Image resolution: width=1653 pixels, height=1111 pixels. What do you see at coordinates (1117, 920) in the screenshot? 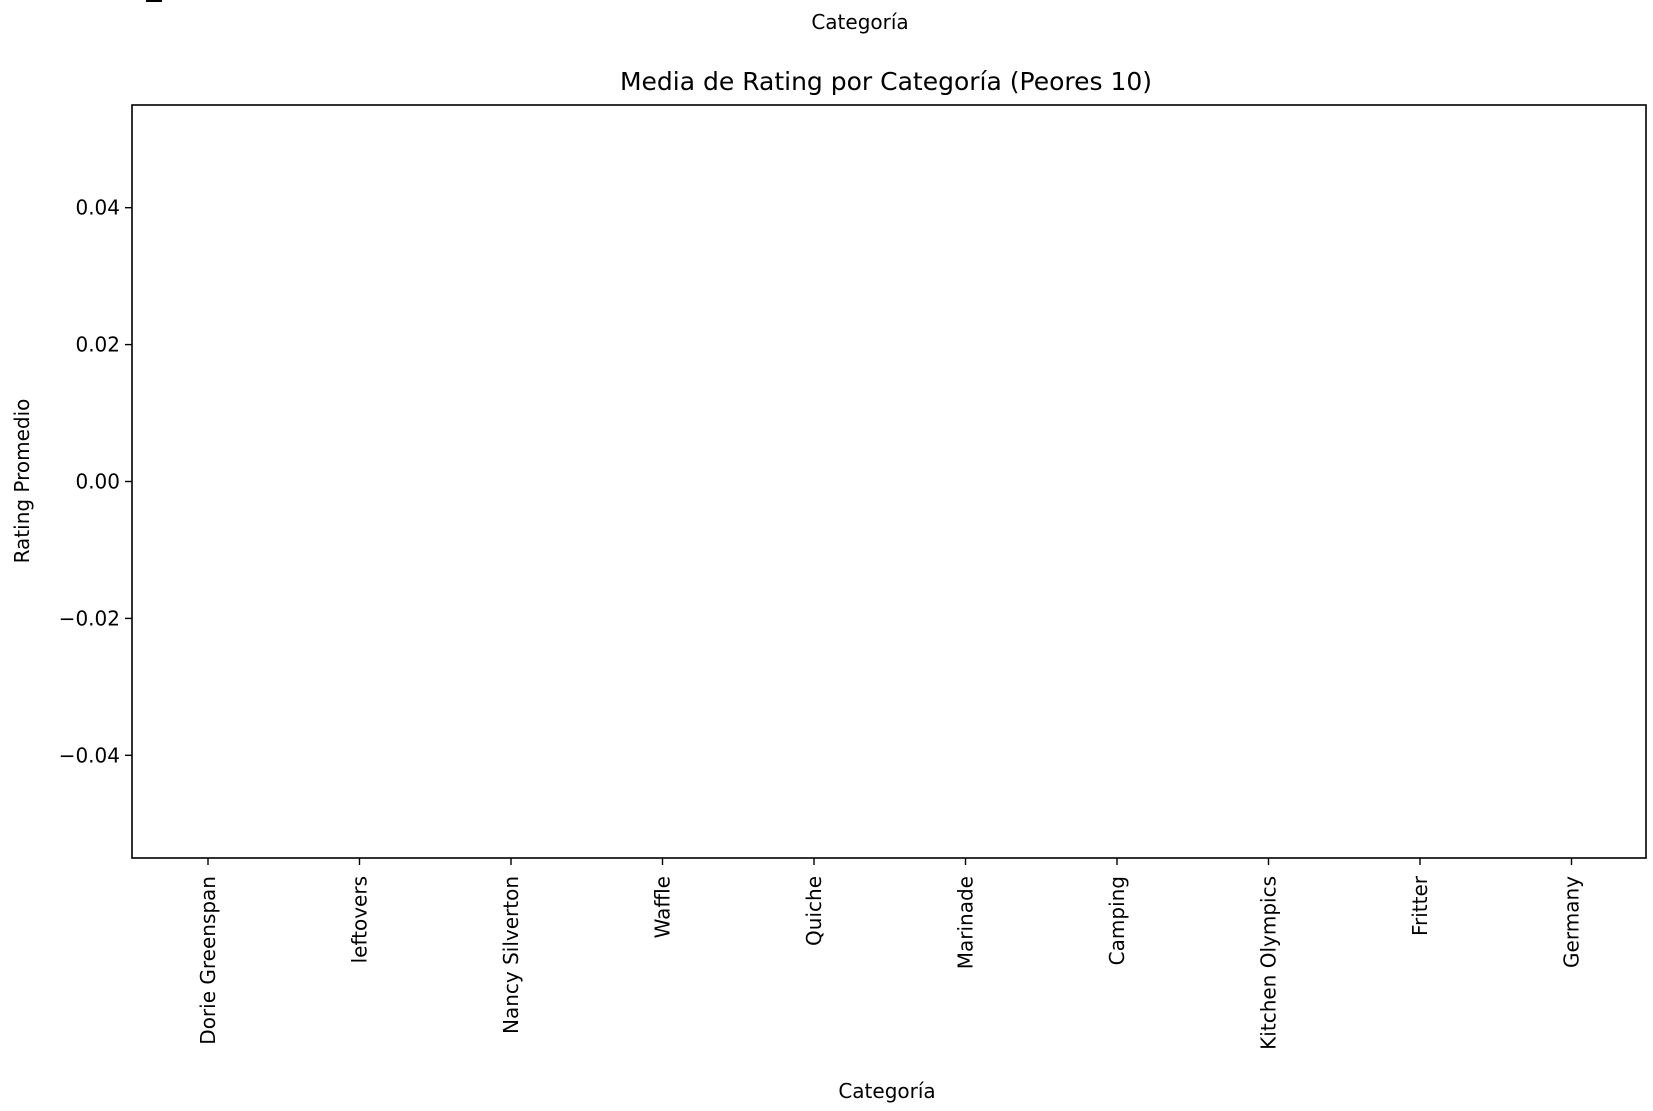
I see `x-tick-label: Camping` at bounding box center [1117, 920].